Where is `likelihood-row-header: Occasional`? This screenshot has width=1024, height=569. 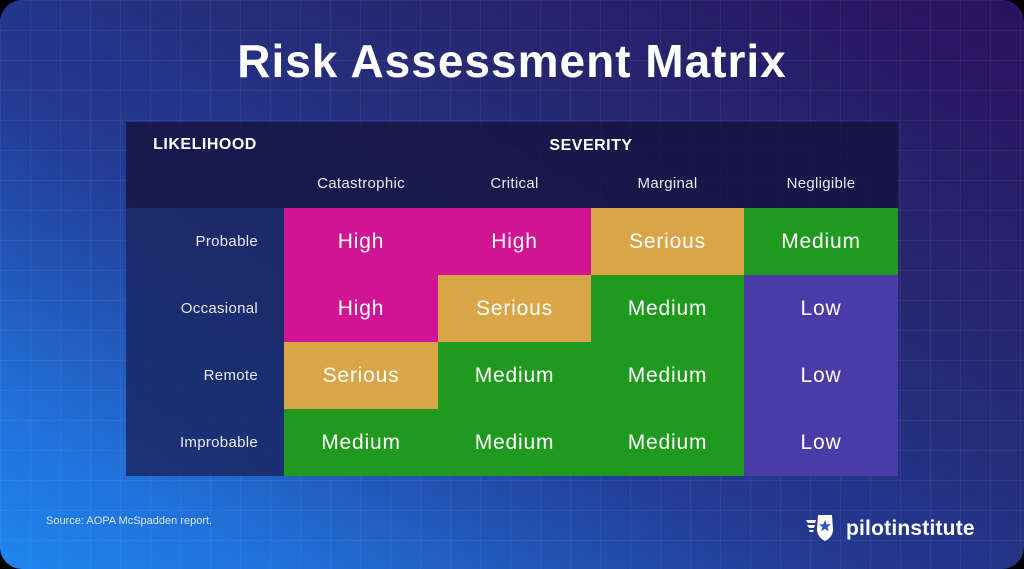 likelihood-row-header: Occasional is located at coordinates (219, 308).